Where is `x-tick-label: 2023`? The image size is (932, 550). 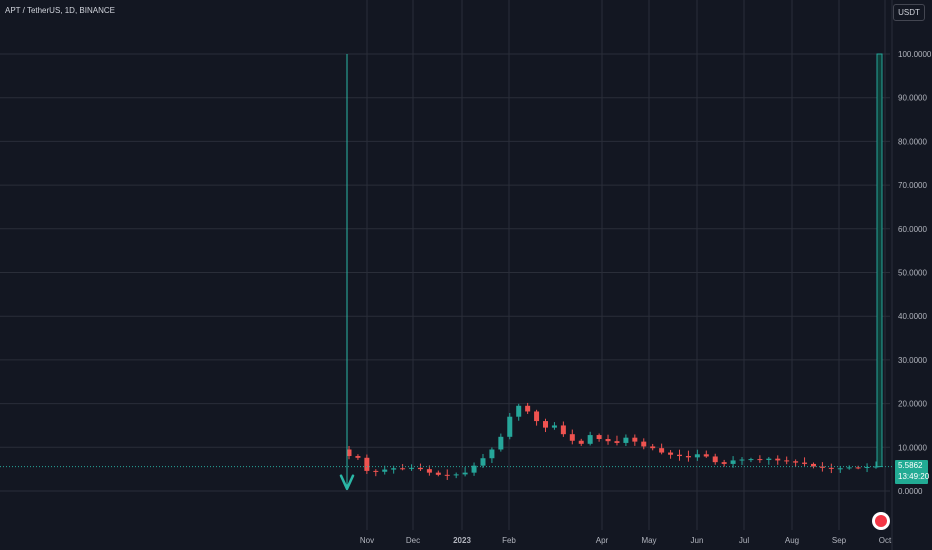
x-tick-label: 2023 is located at coordinates (462, 540).